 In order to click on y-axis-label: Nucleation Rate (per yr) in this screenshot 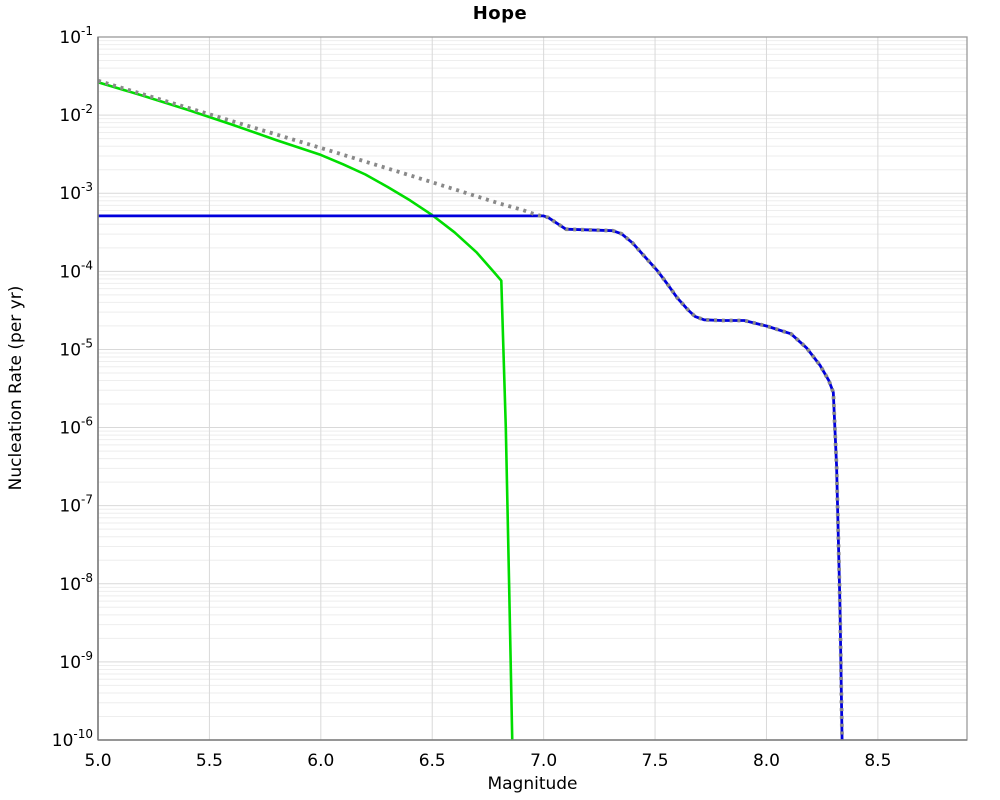, I will do `click(16, 388)`.